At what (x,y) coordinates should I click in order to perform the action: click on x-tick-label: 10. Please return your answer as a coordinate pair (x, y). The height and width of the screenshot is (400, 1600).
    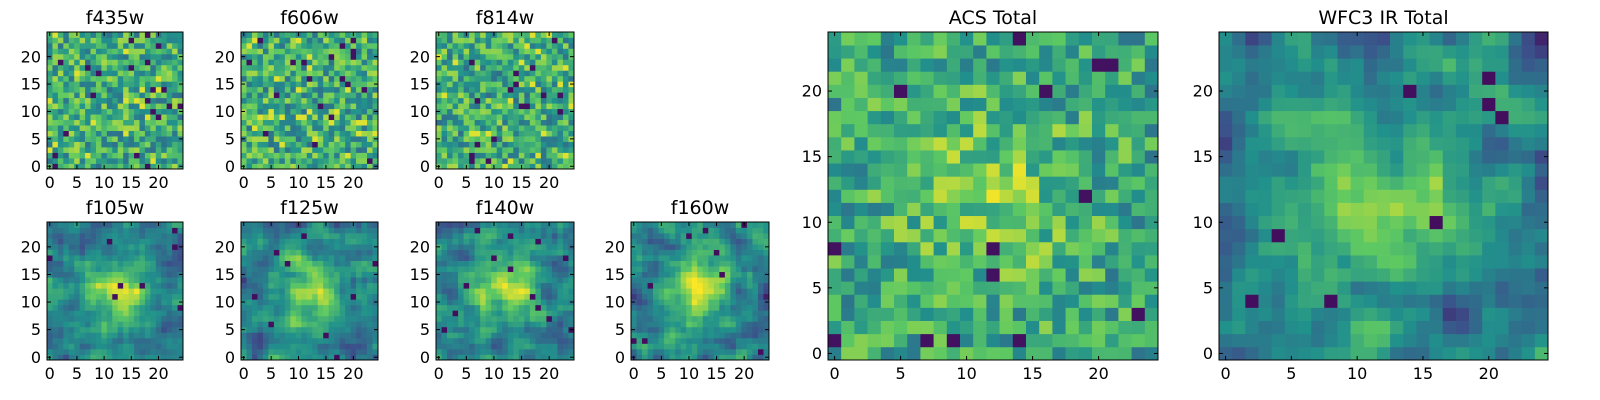
    Looking at the image, I should click on (494, 182).